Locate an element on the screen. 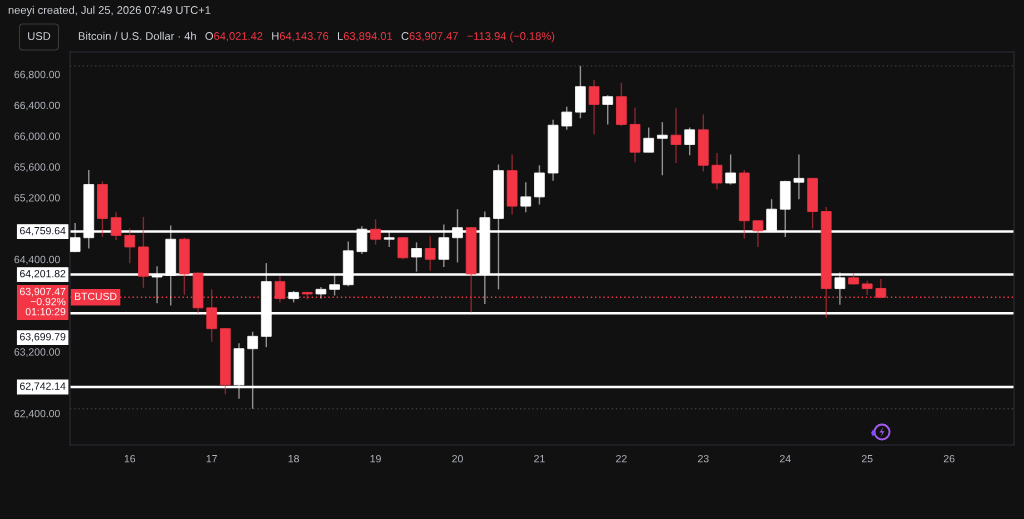 This screenshot has height=519, width=1024. y-tick-label: 63,200.00 is located at coordinates (37, 352).